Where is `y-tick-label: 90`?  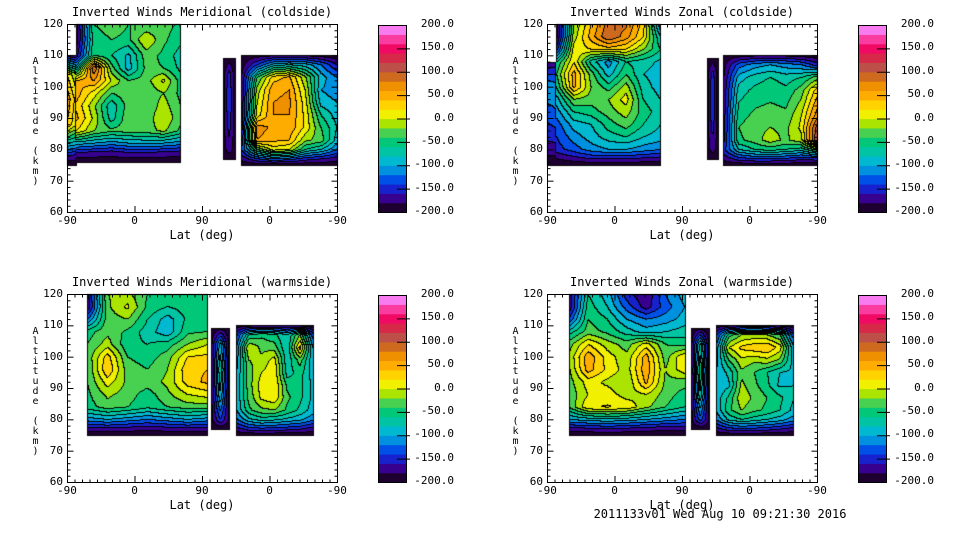 y-tick-label: 90 is located at coordinates (56, 387).